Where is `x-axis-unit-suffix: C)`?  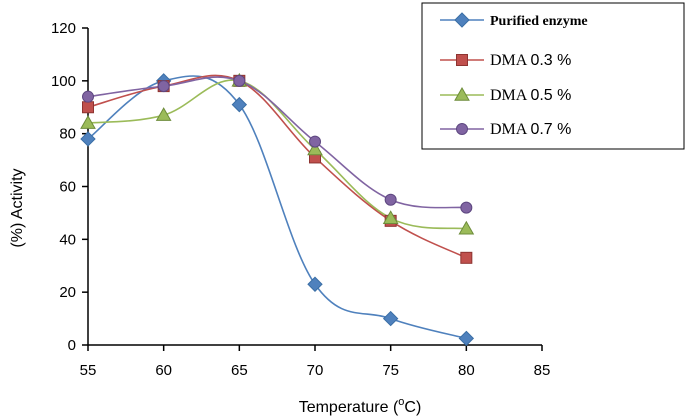 x-axis-unit-suffix: C) is located at coordinates (412, 407).